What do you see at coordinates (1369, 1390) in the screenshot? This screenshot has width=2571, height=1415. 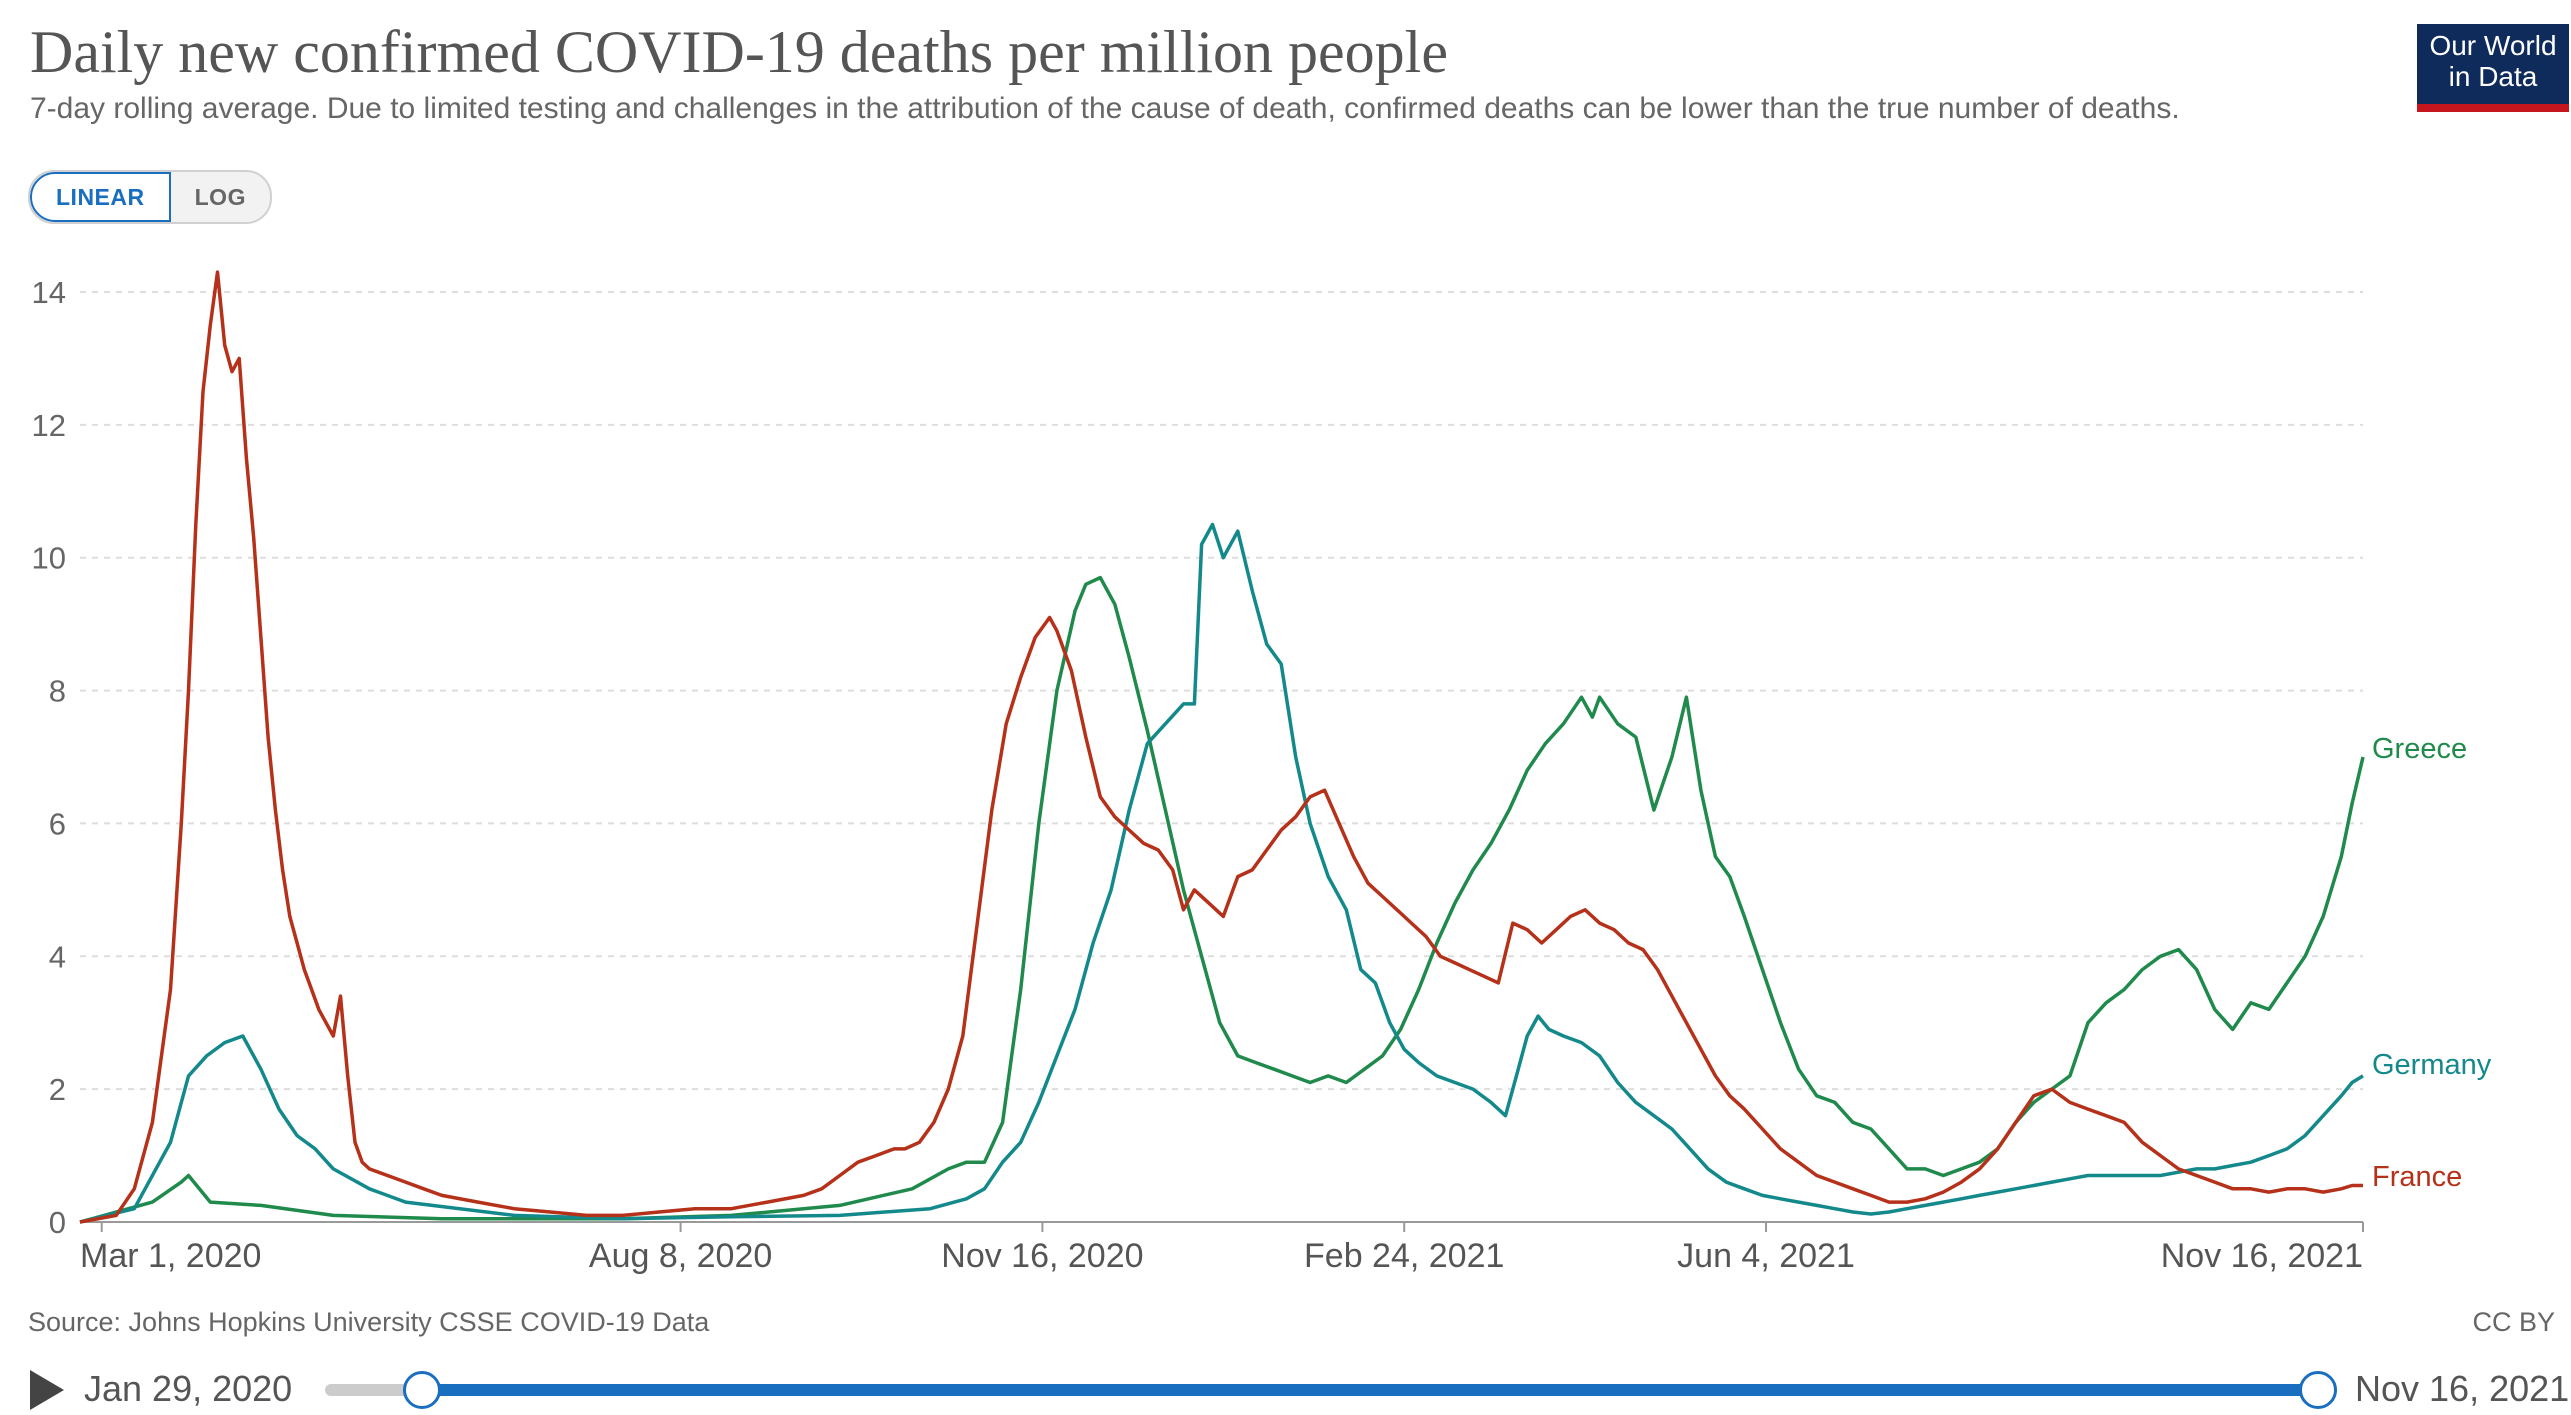 I see `timeline-selected-range` at bounding box center [1369, 1390].